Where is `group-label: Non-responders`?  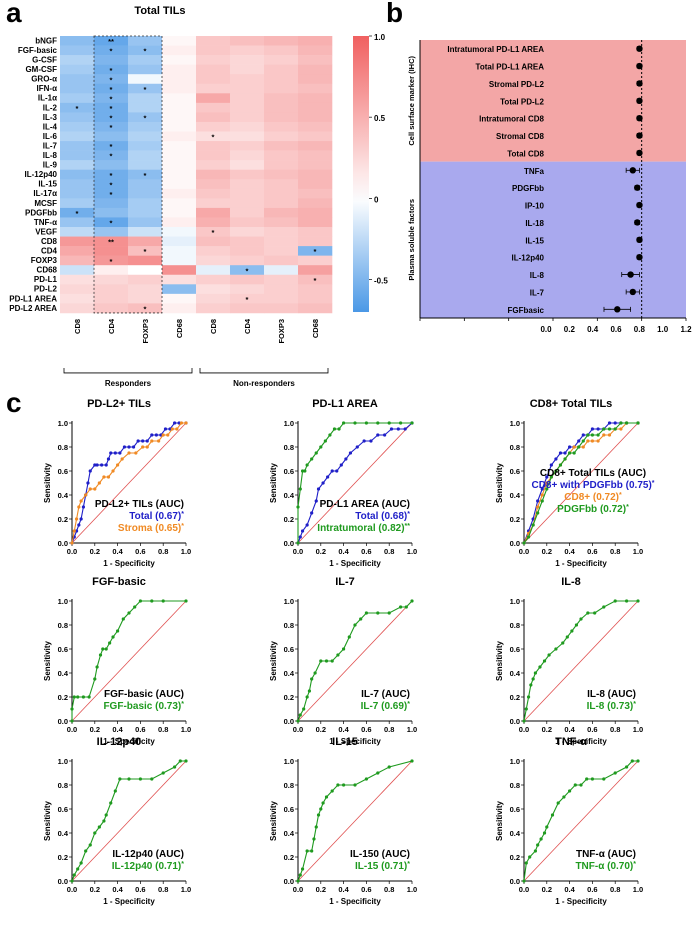 group-label: Non-responders is located at coordinates (264, 383).